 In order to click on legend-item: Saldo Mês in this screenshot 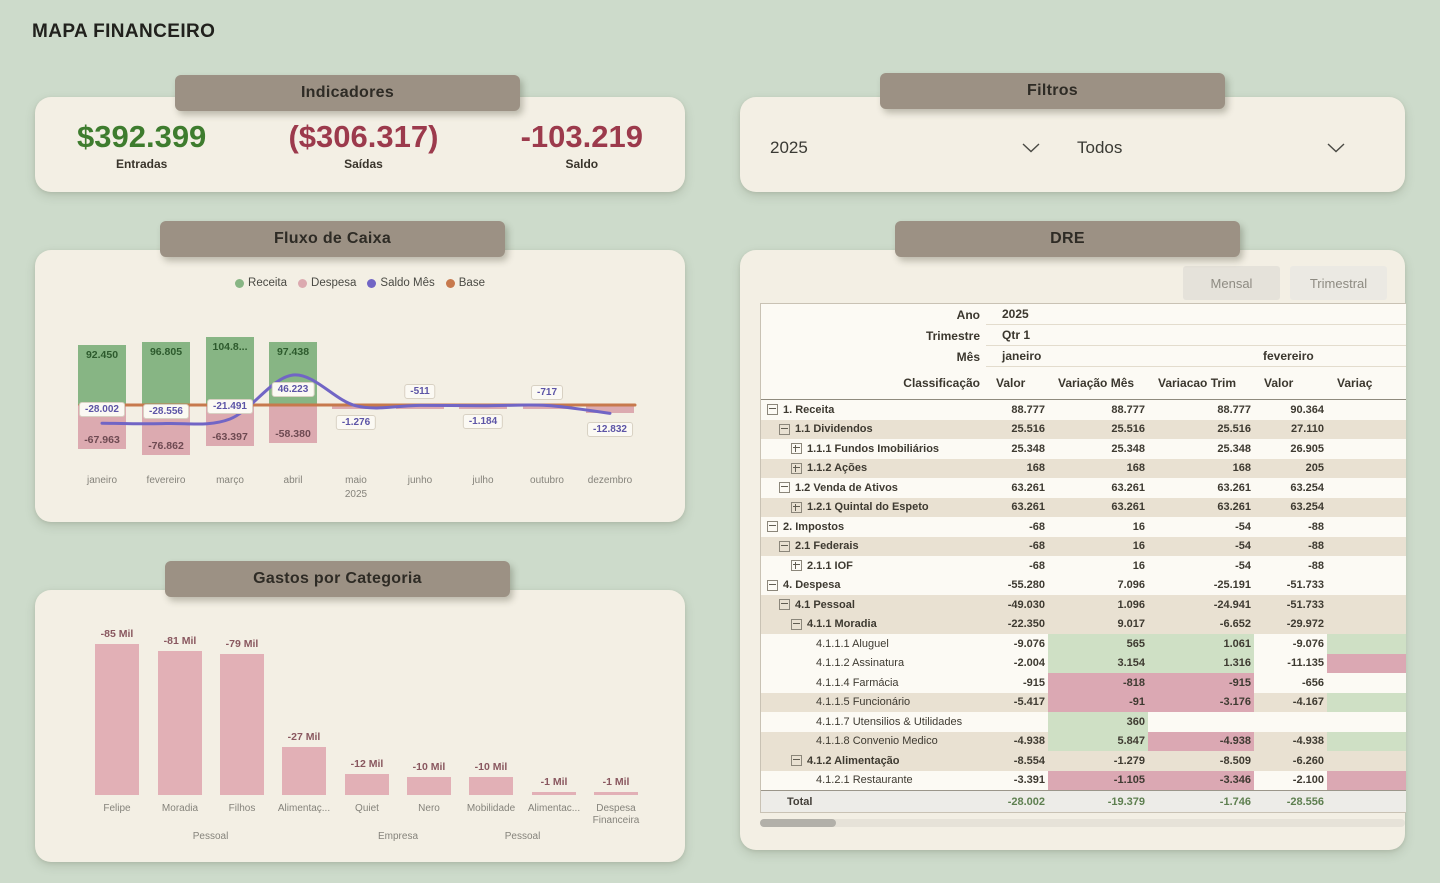, I will do `click(401, 283)`.